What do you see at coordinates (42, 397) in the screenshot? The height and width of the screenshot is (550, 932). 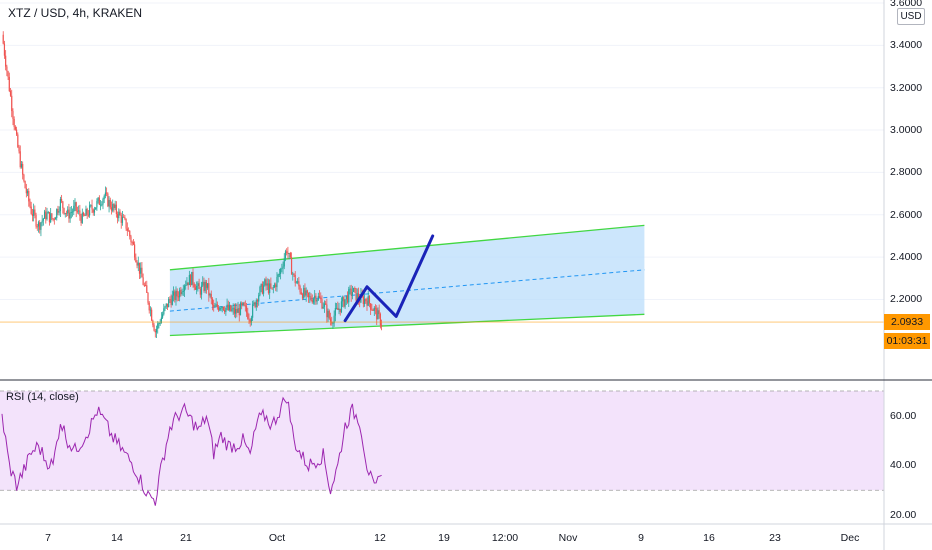 I see `rsi-legend: RSI (14, close)` at bounding box center [42, 397].